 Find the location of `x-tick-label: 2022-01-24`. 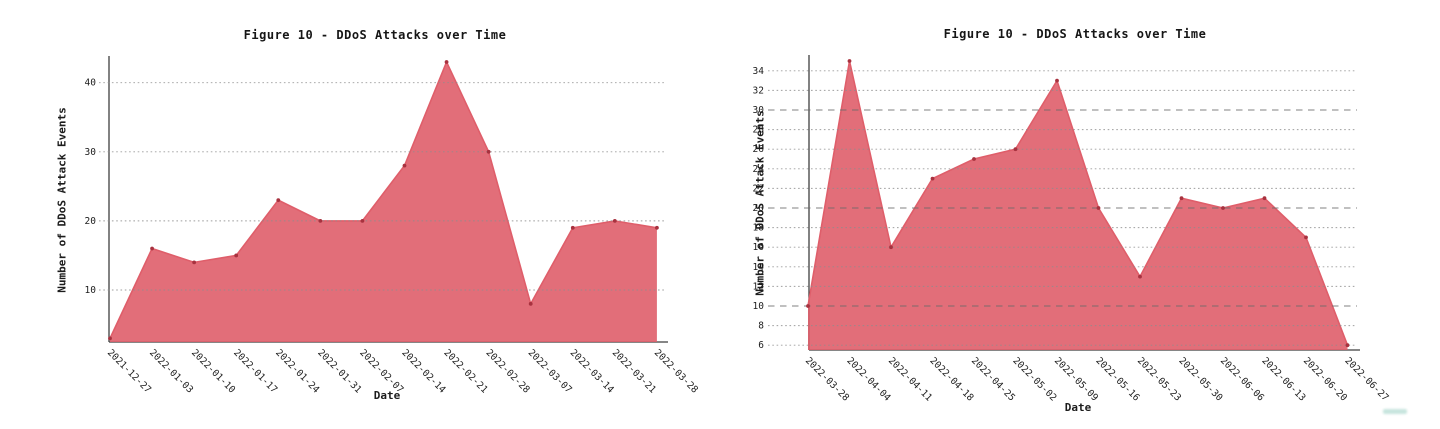

x-tick-label: 2022-01-24 is located at coordinates (297, 371).